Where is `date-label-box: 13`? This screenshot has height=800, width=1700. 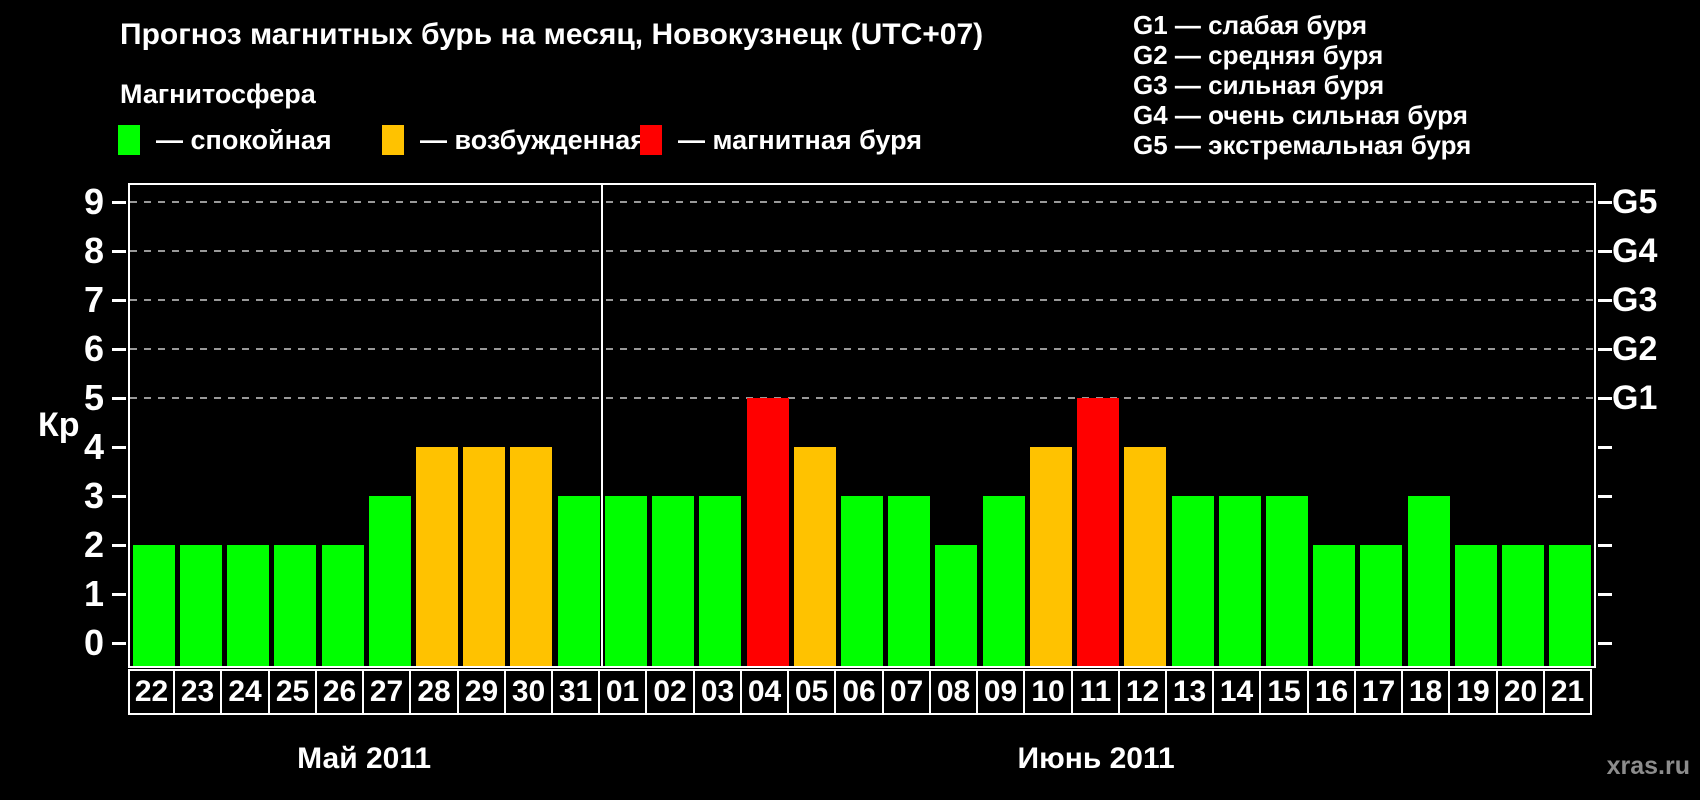
date-label-box: 13 is located at coordinates (1189, 692).